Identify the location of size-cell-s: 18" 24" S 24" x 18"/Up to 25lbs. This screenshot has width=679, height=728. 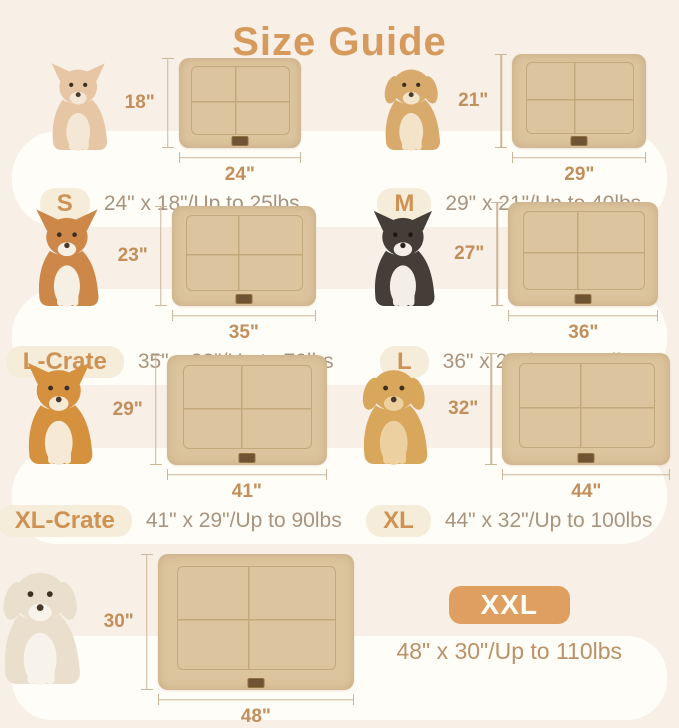
(170, 145).